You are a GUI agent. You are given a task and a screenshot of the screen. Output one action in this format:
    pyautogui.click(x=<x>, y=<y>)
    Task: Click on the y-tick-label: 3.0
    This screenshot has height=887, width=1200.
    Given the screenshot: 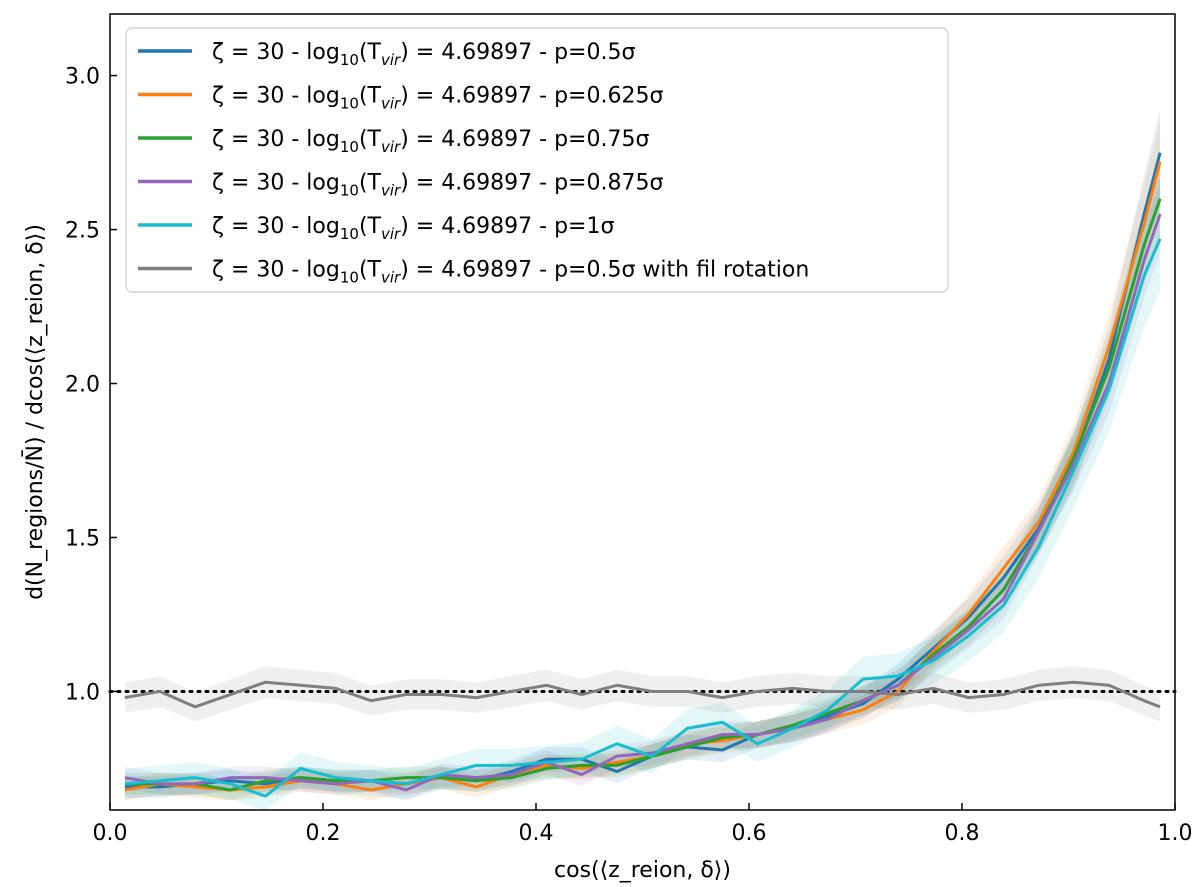 What is the action you would take?
    pyautogui.click(x=82, y=77)
    